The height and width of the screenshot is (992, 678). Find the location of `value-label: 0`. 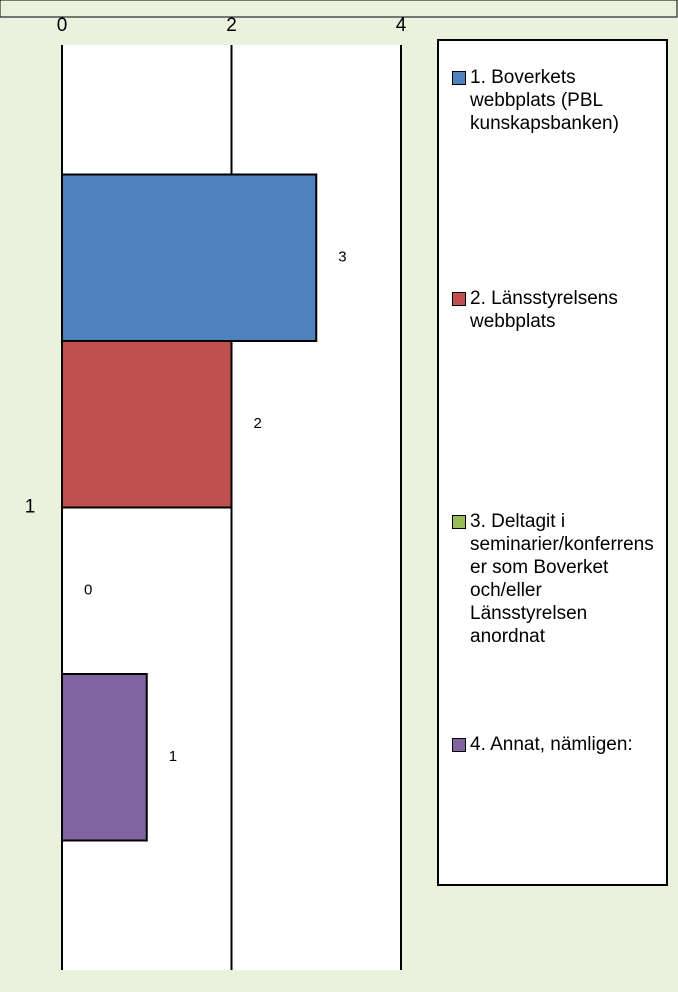

value-label: 0 is located at coordinates (88, 590).